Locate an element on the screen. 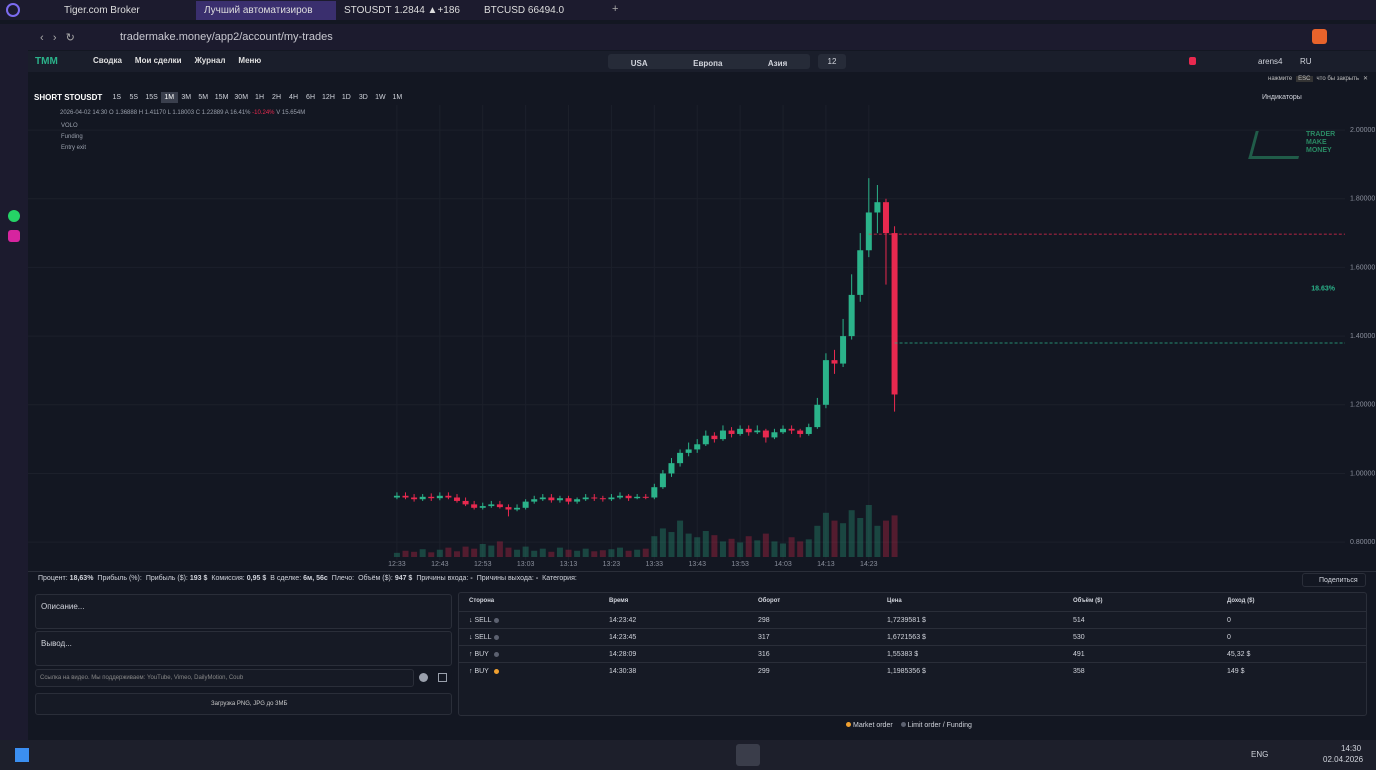 The height and width of the screenshot is (770, 1376). extension-icon is located at coordinates (1319, 36).